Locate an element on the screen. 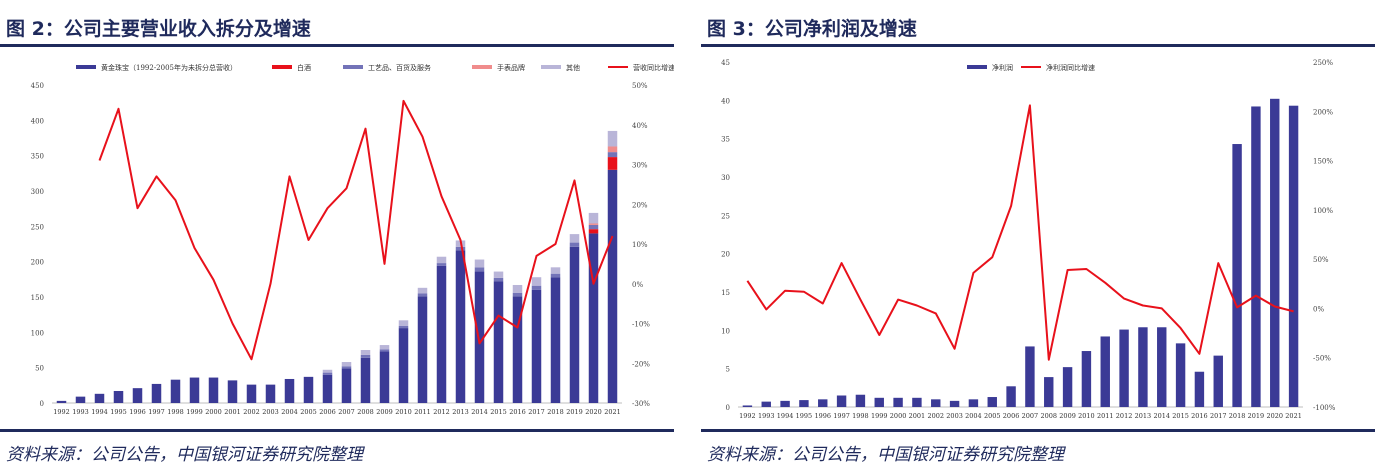  y-tick-label: 450 is located at coordinates (37, 86).